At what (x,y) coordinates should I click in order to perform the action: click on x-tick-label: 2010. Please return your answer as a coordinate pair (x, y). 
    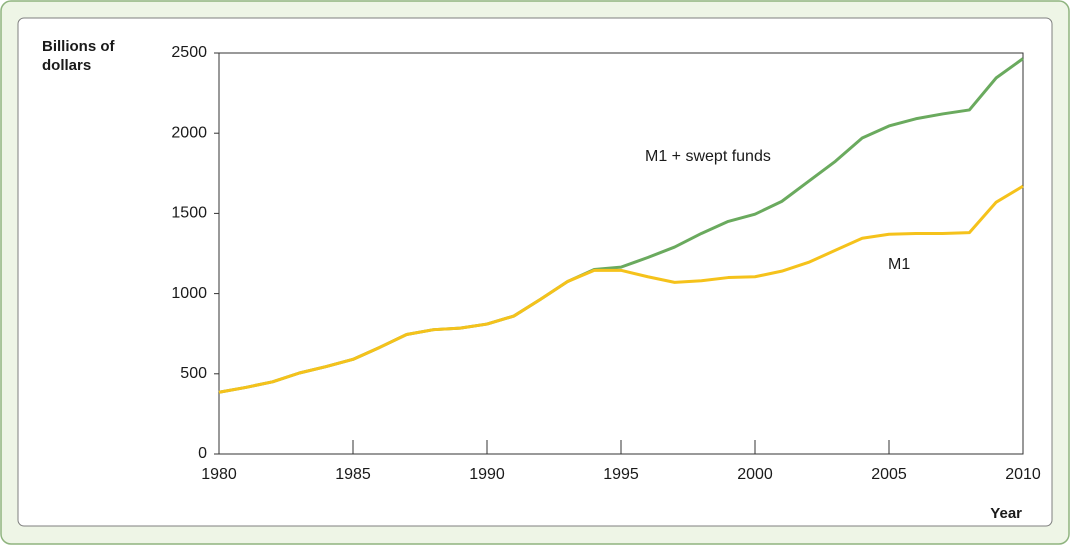
    Looking at the image, I should click on (1023, 474).